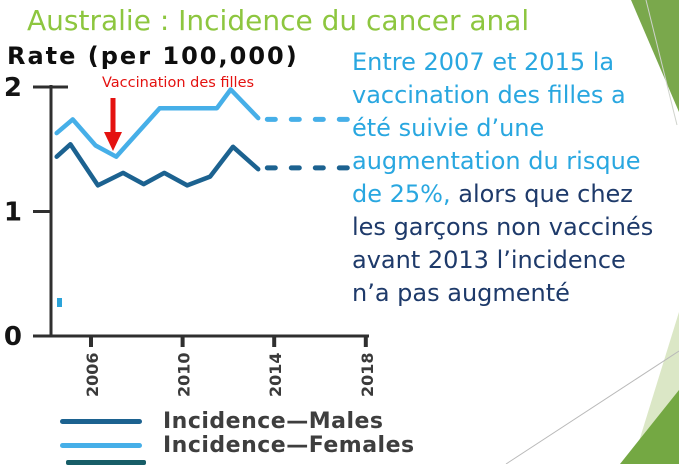  I want to click on corner-triangle-dark-bottom-right, so click(649, 427).